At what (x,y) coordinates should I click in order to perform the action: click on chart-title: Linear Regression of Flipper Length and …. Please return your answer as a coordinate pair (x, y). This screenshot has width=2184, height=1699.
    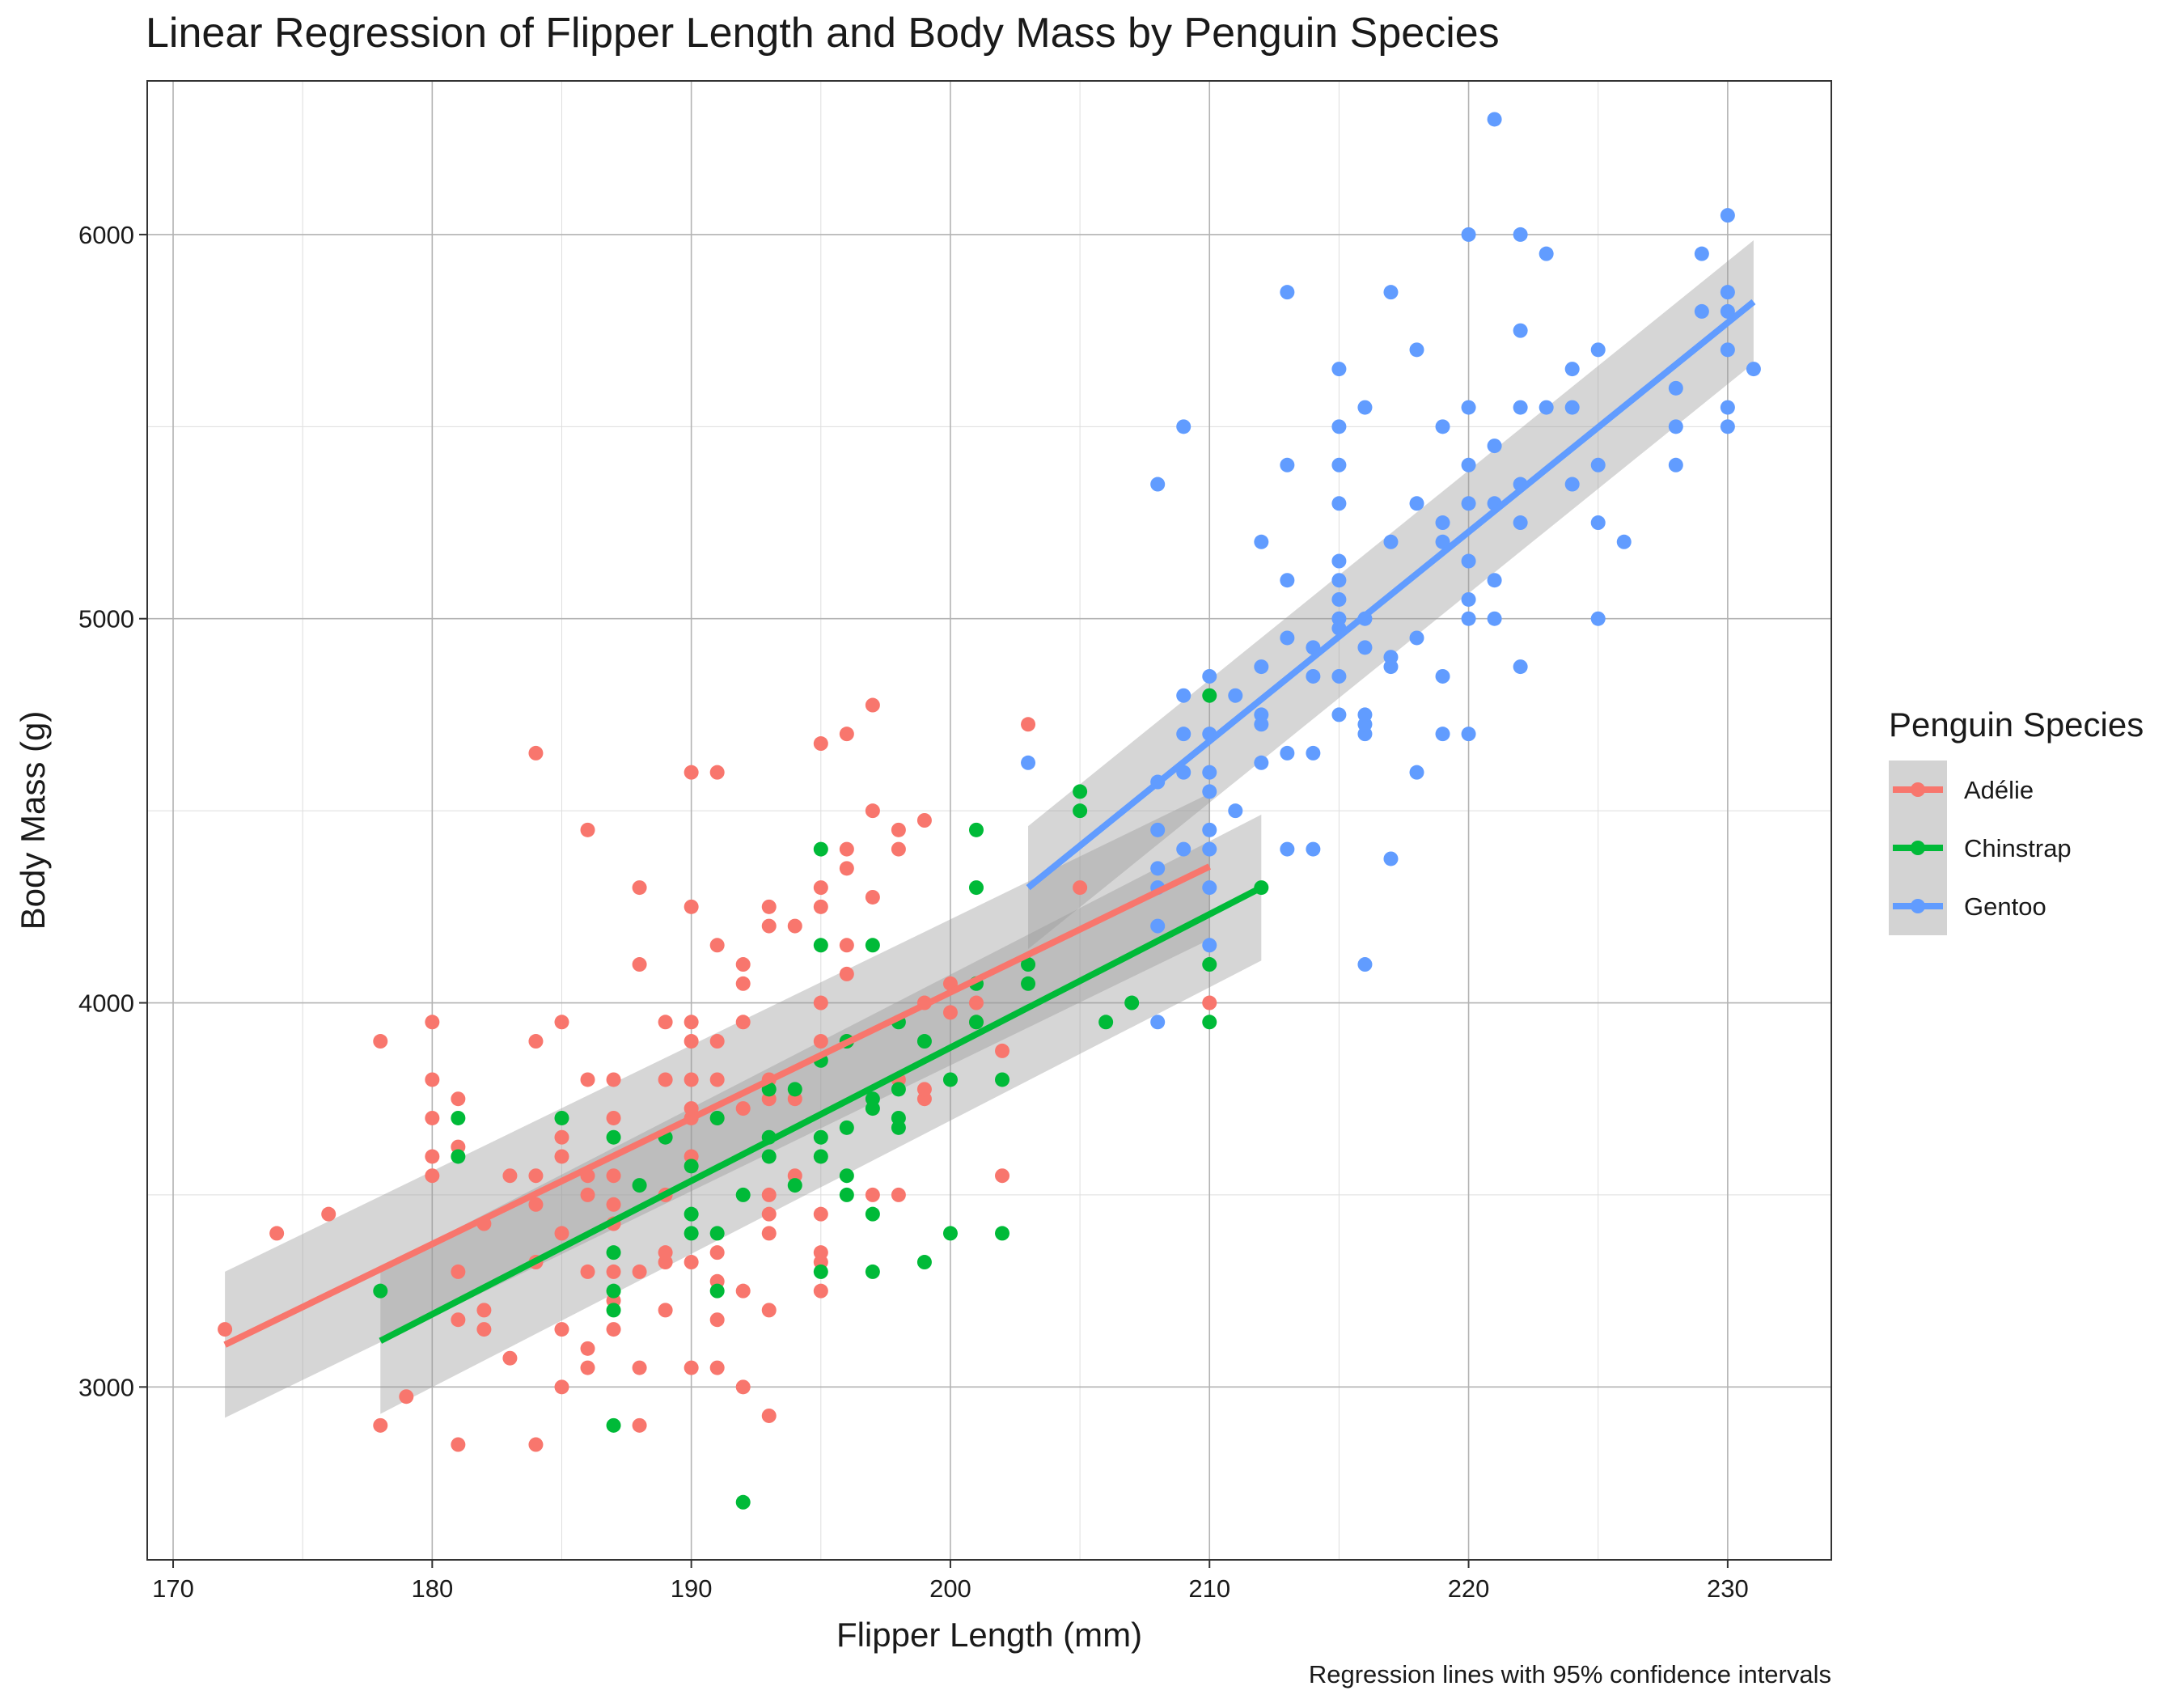
    Looking at the image, I should click on (823, 33).